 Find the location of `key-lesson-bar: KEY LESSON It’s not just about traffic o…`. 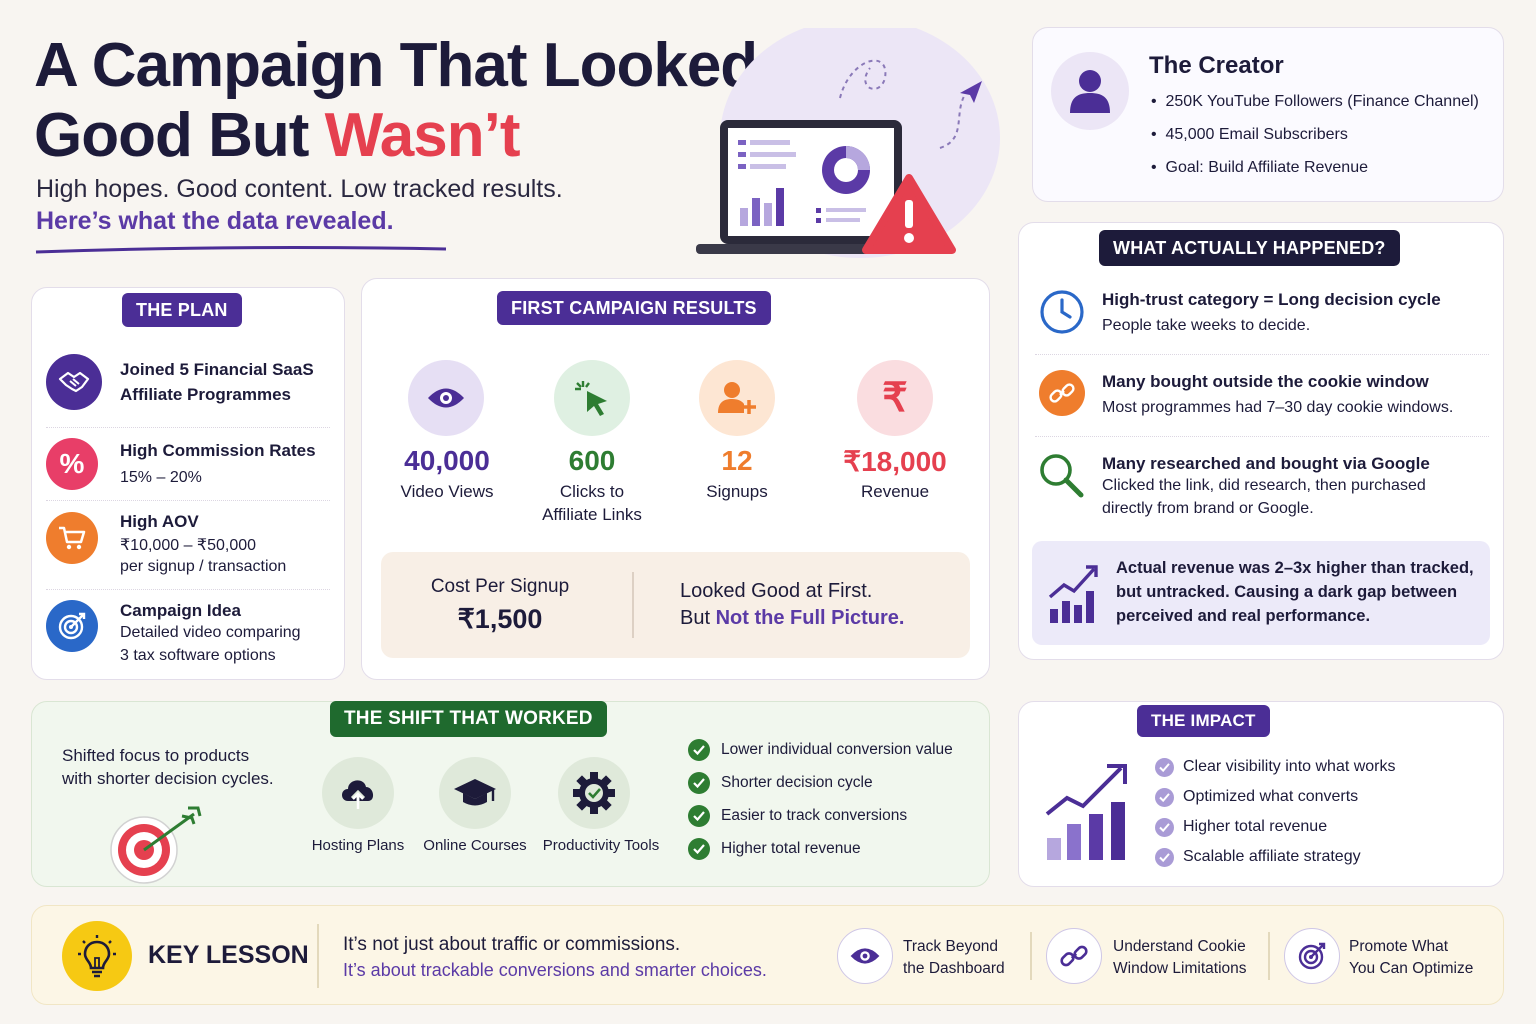

key-lesson-bar: KEY LESSON It’s not just about traffic o… is located at coordinates (767, 955).